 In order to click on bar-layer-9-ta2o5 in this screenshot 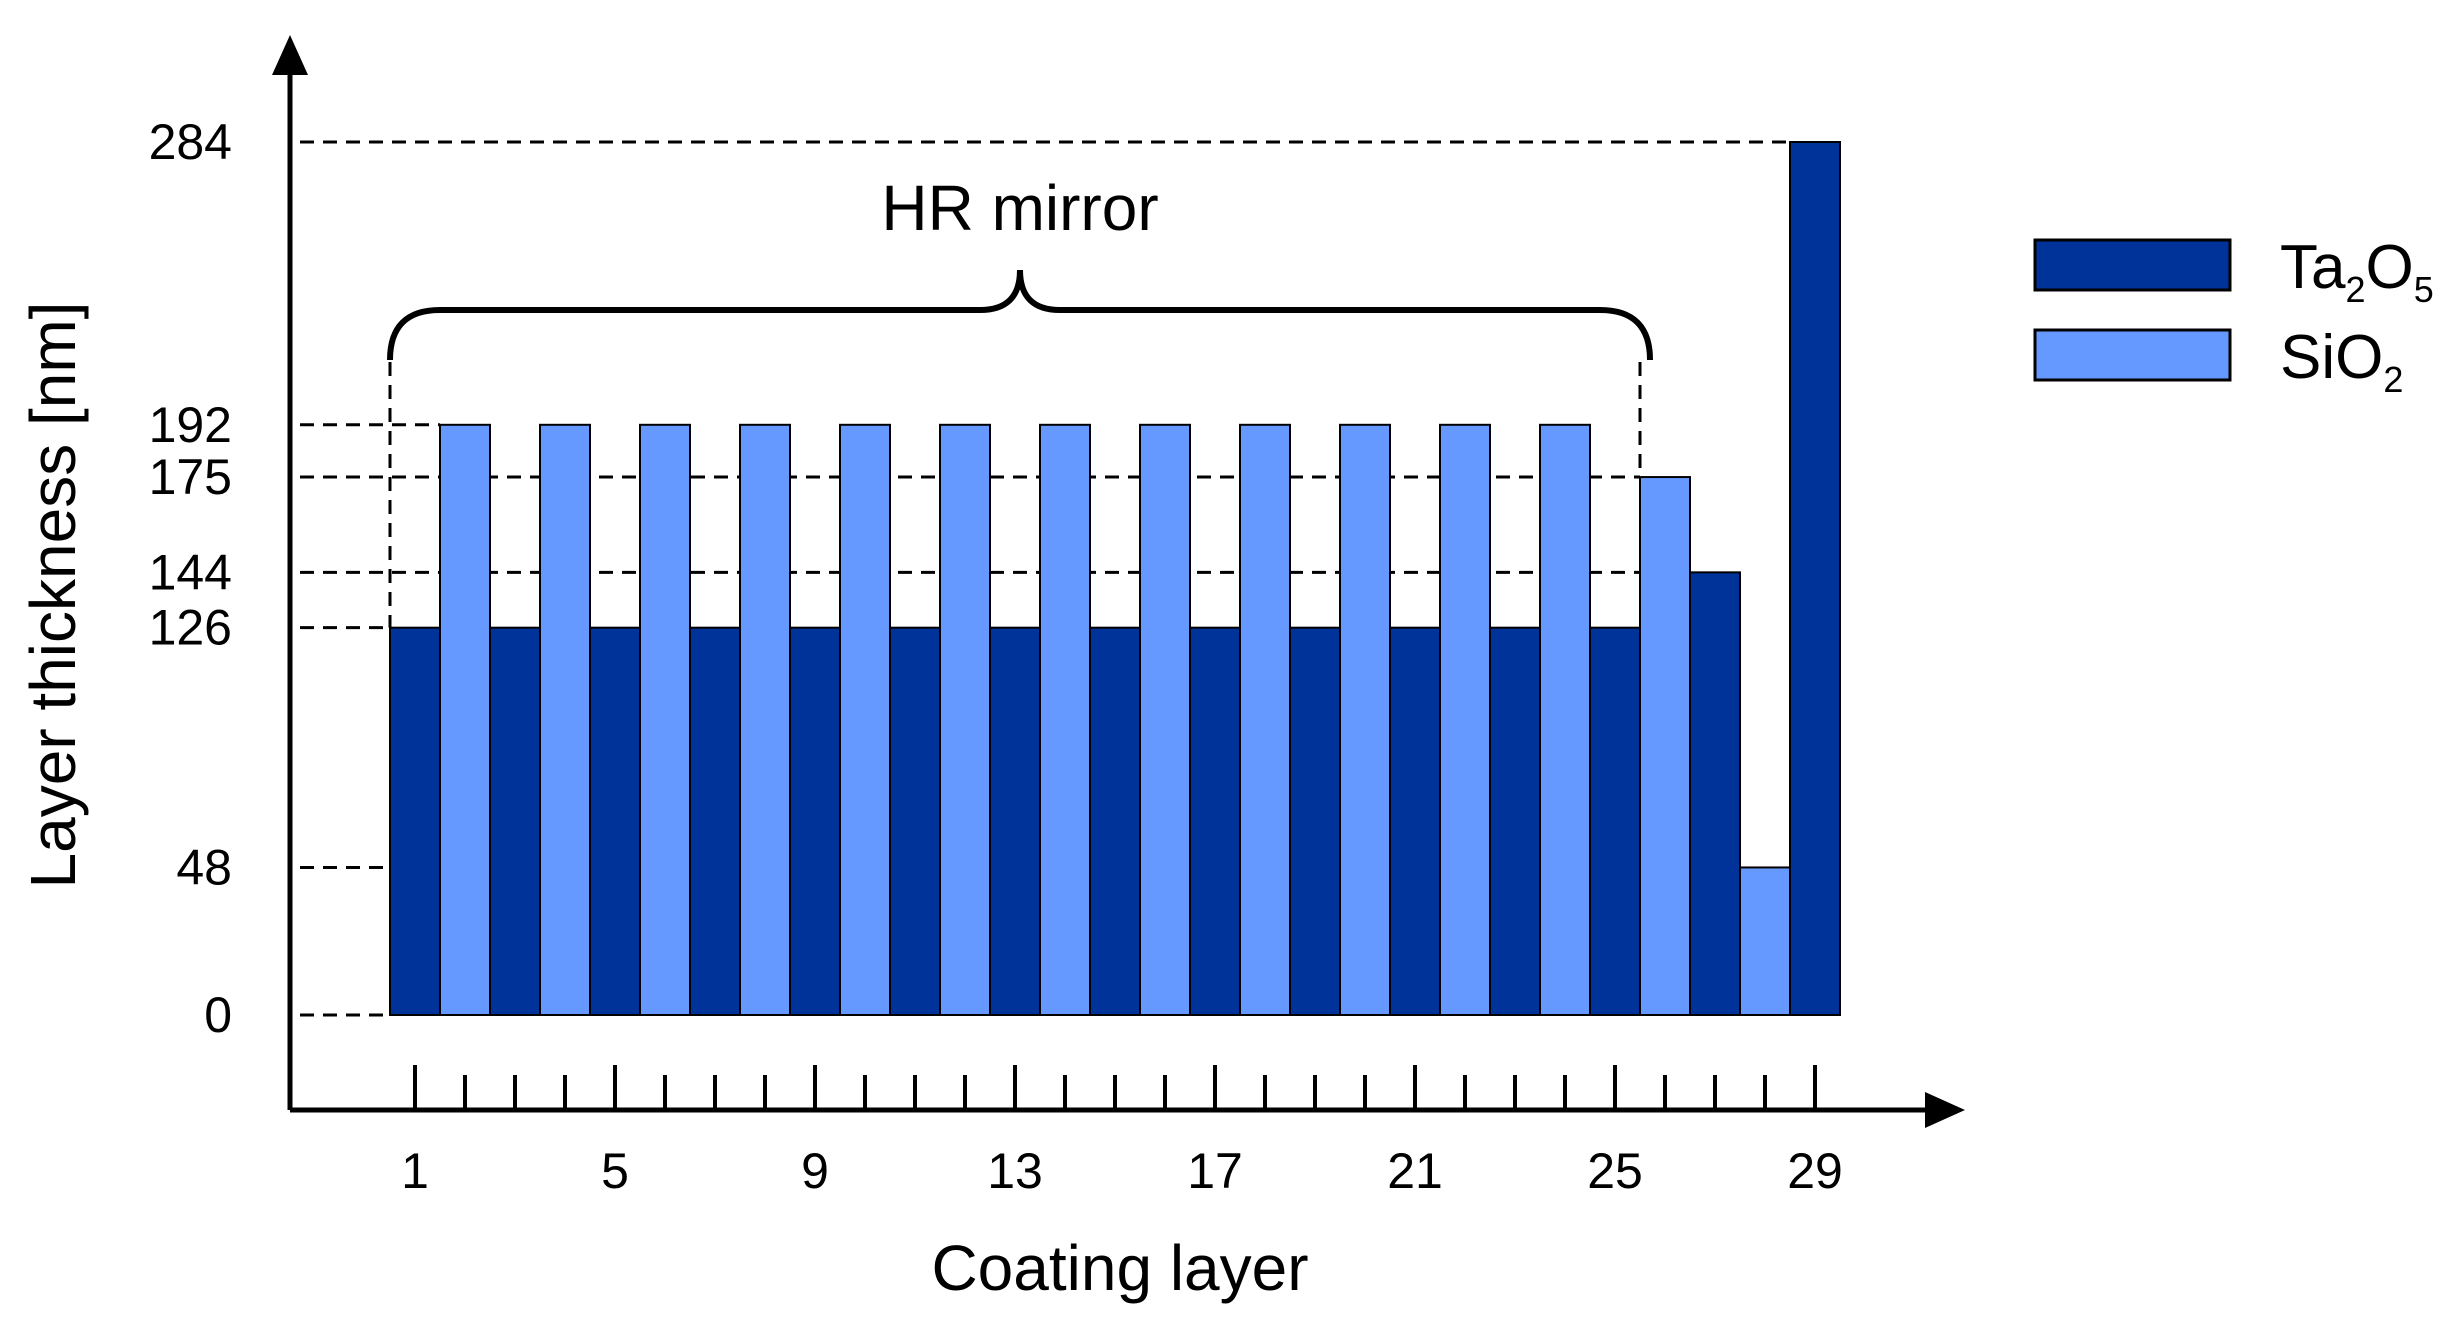, I will do `click(815, 821)`.